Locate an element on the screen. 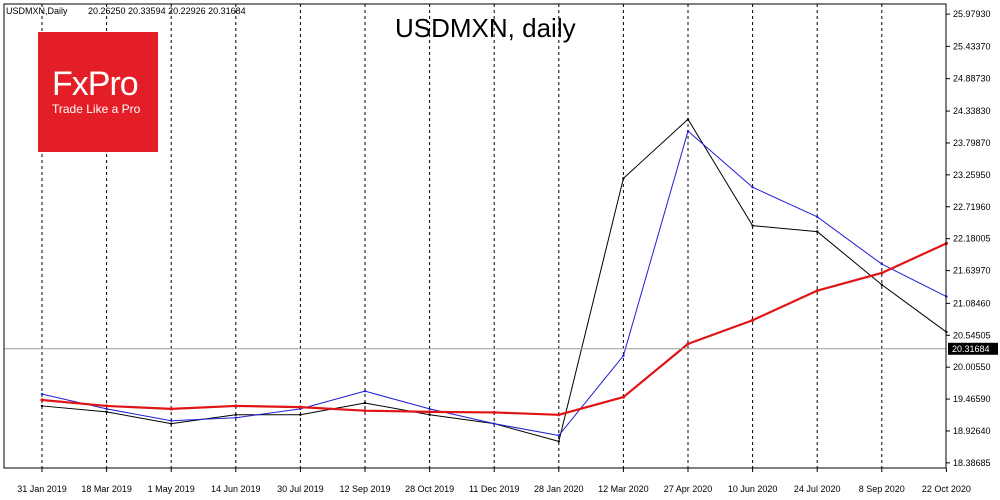  x-tick-label: 31 Jan 2019 is located at coordinates (42, 489).